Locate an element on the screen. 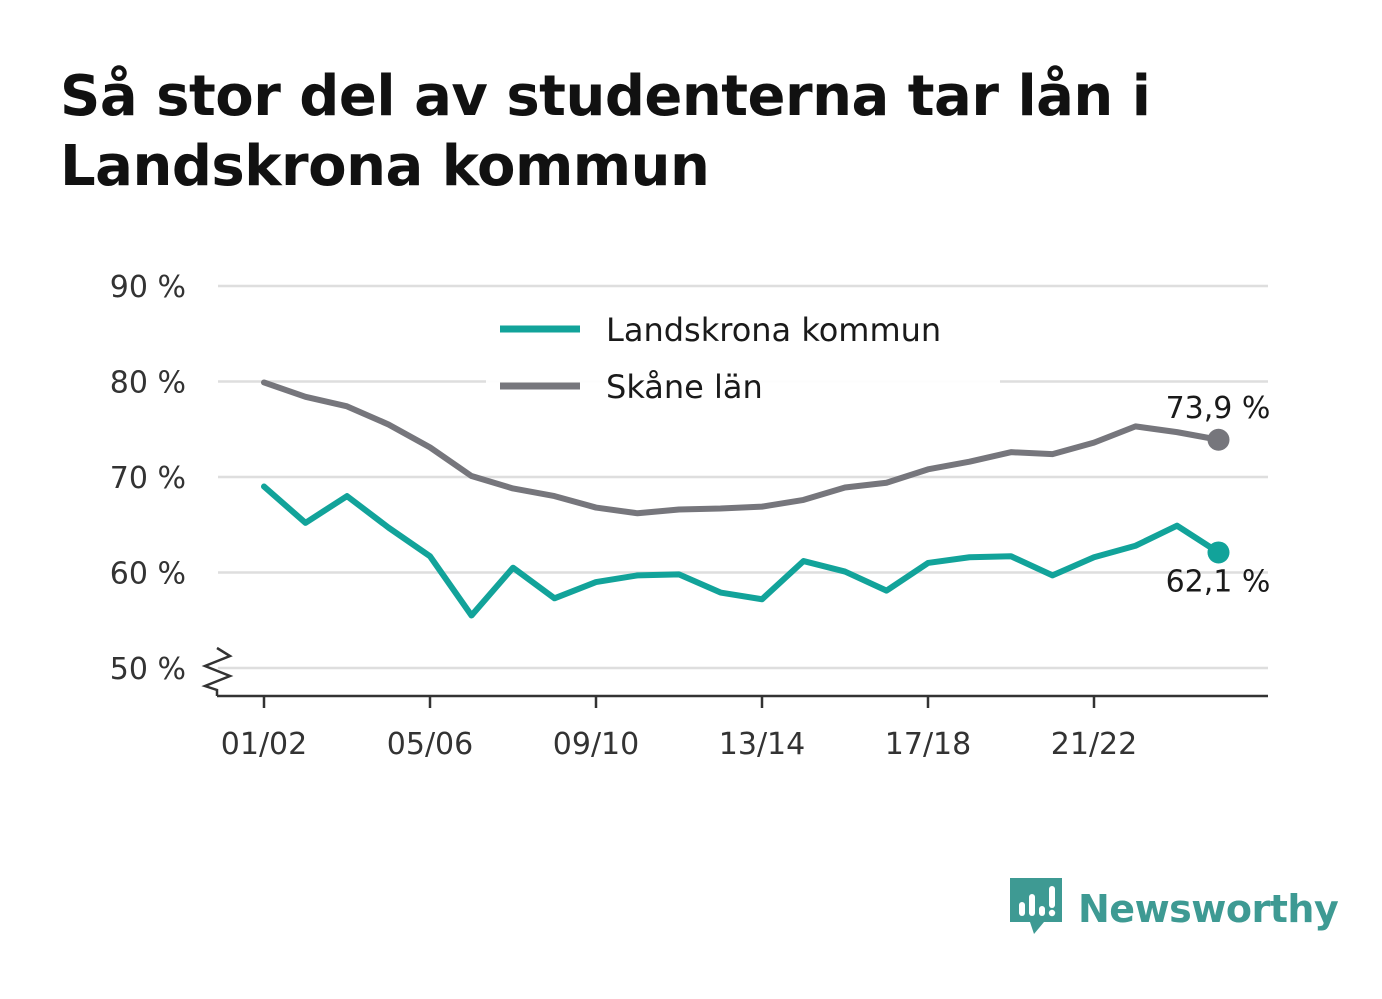  newsworthy-logo: Newsworthy is located at coordinates (1174, 909).